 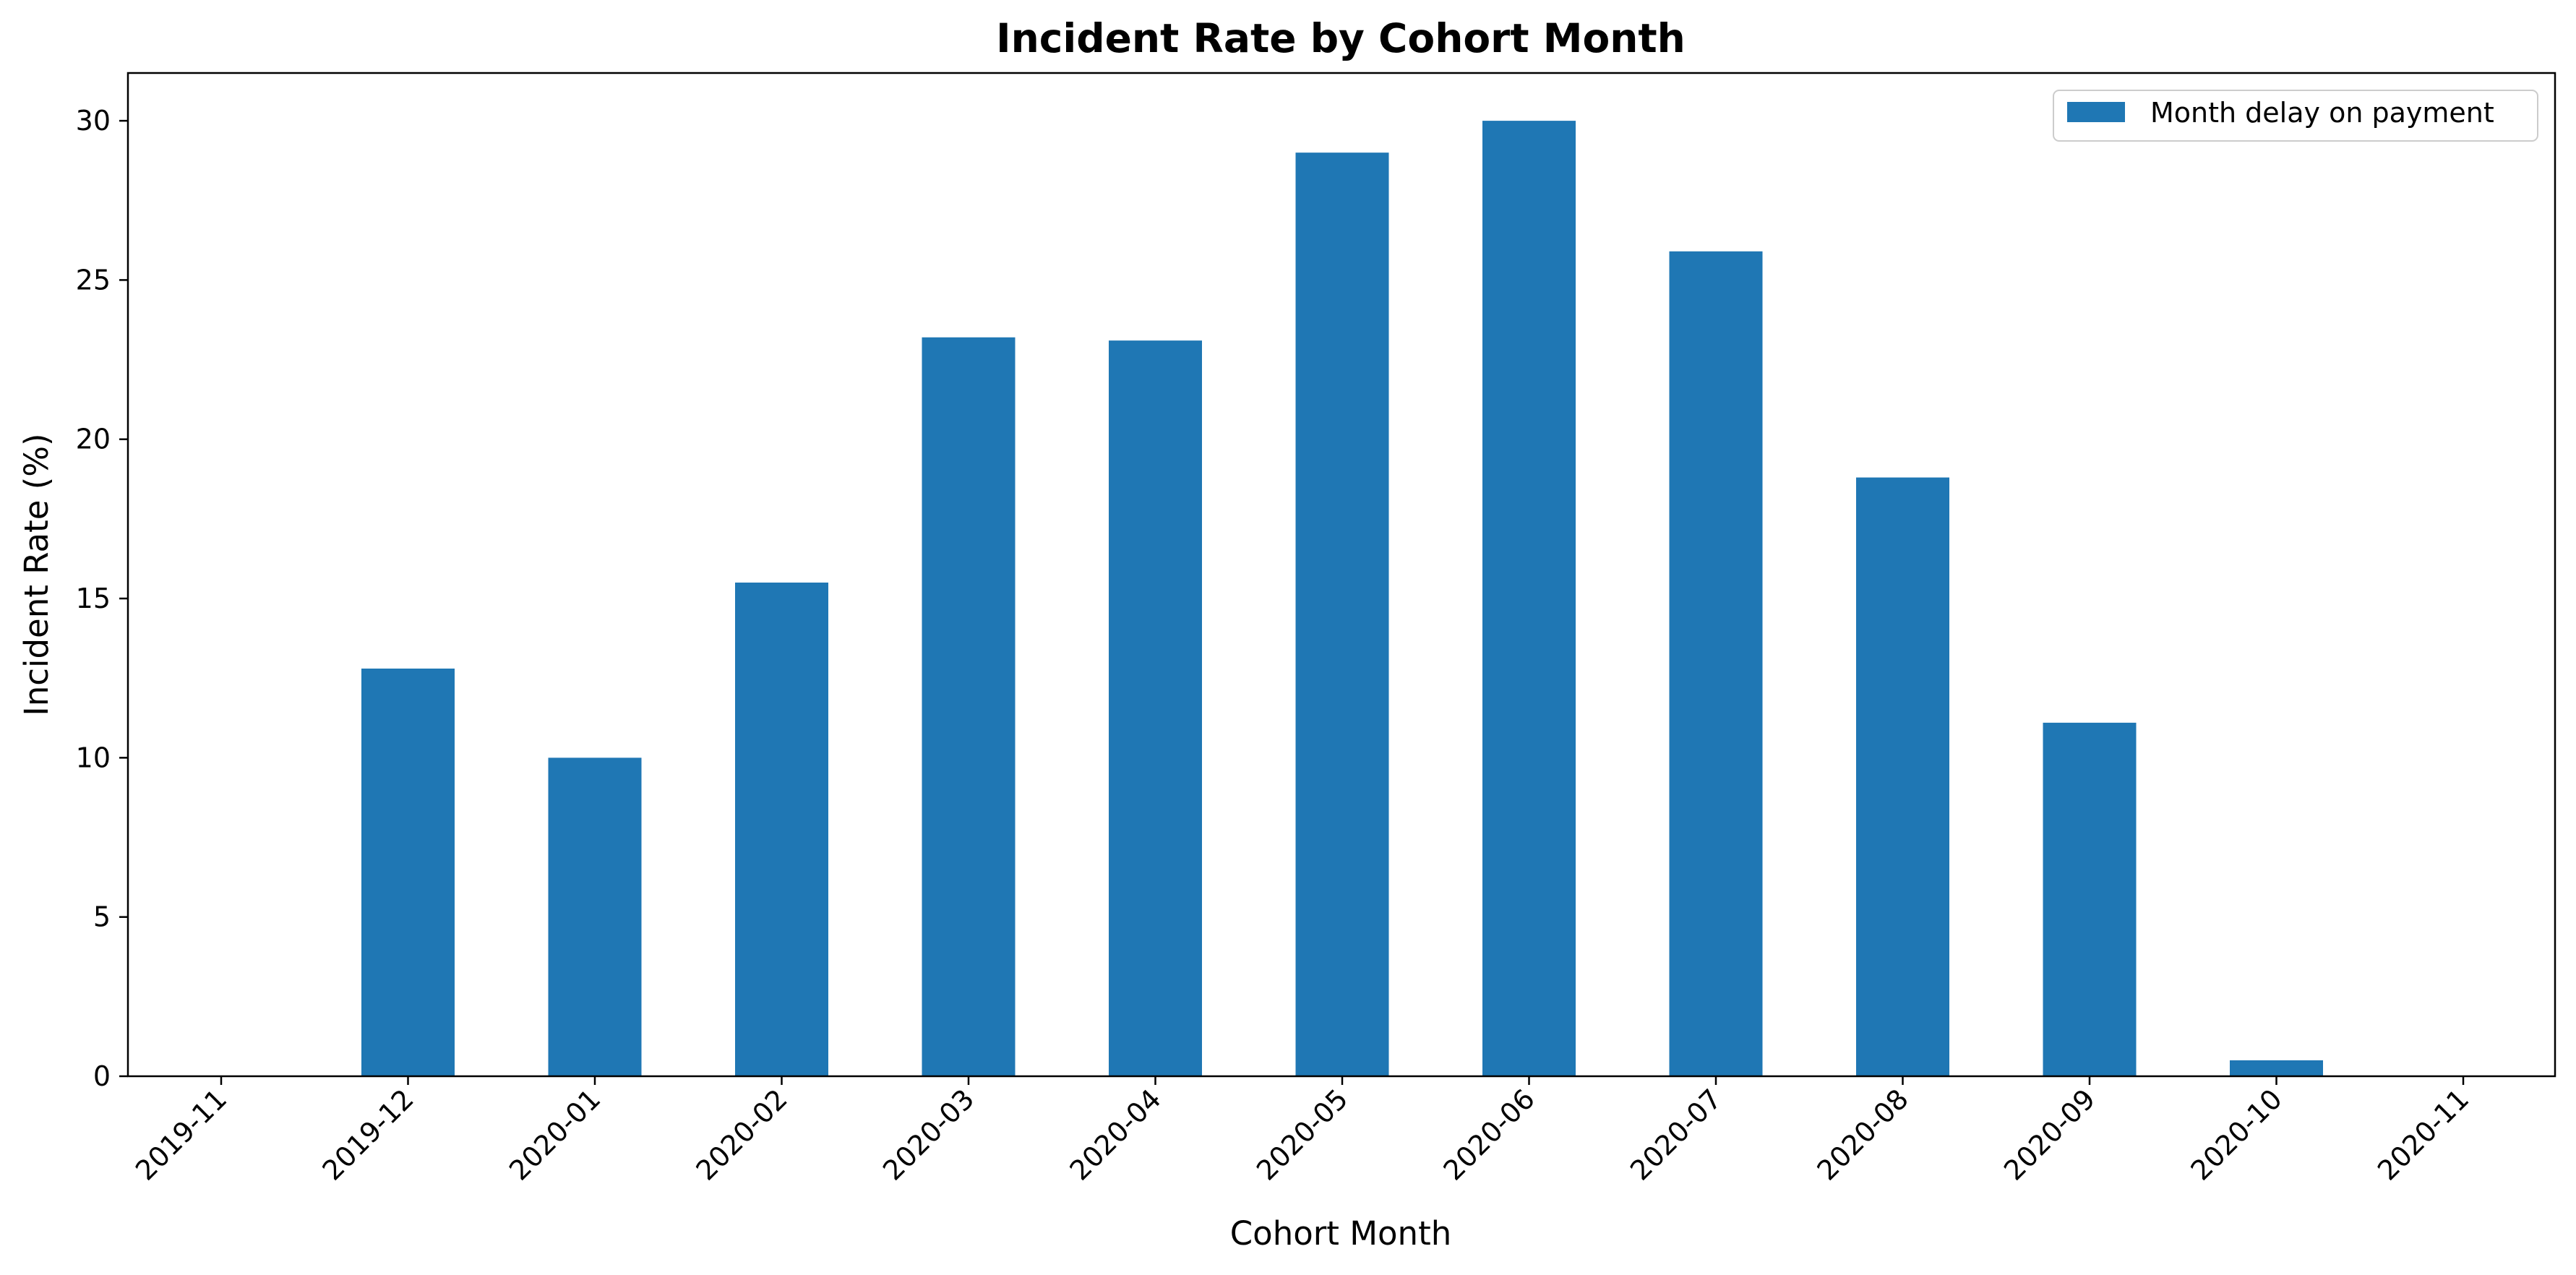 I want to click on y-tick-label: 25, so click(x=94, y=280).